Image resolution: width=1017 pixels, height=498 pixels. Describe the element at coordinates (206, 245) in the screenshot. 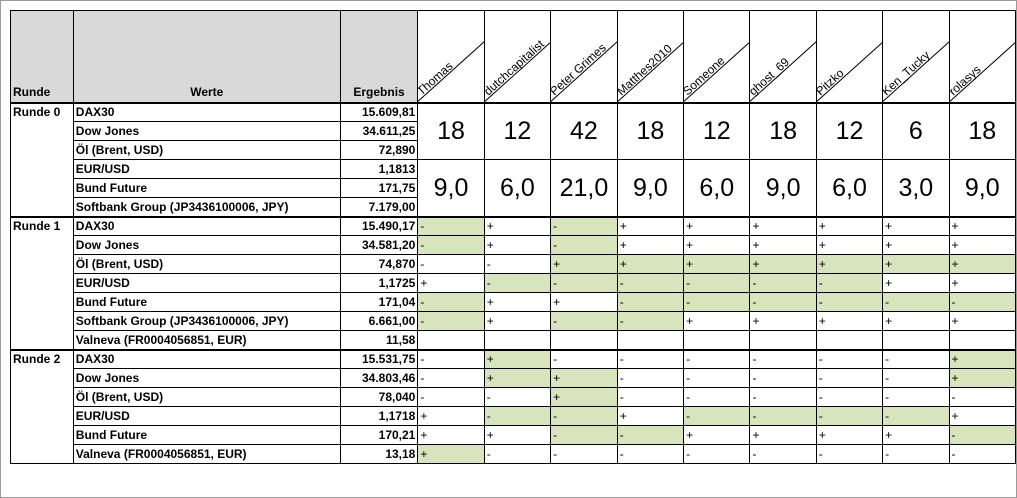

I see `werte-cell: Dow Jones` at that location.